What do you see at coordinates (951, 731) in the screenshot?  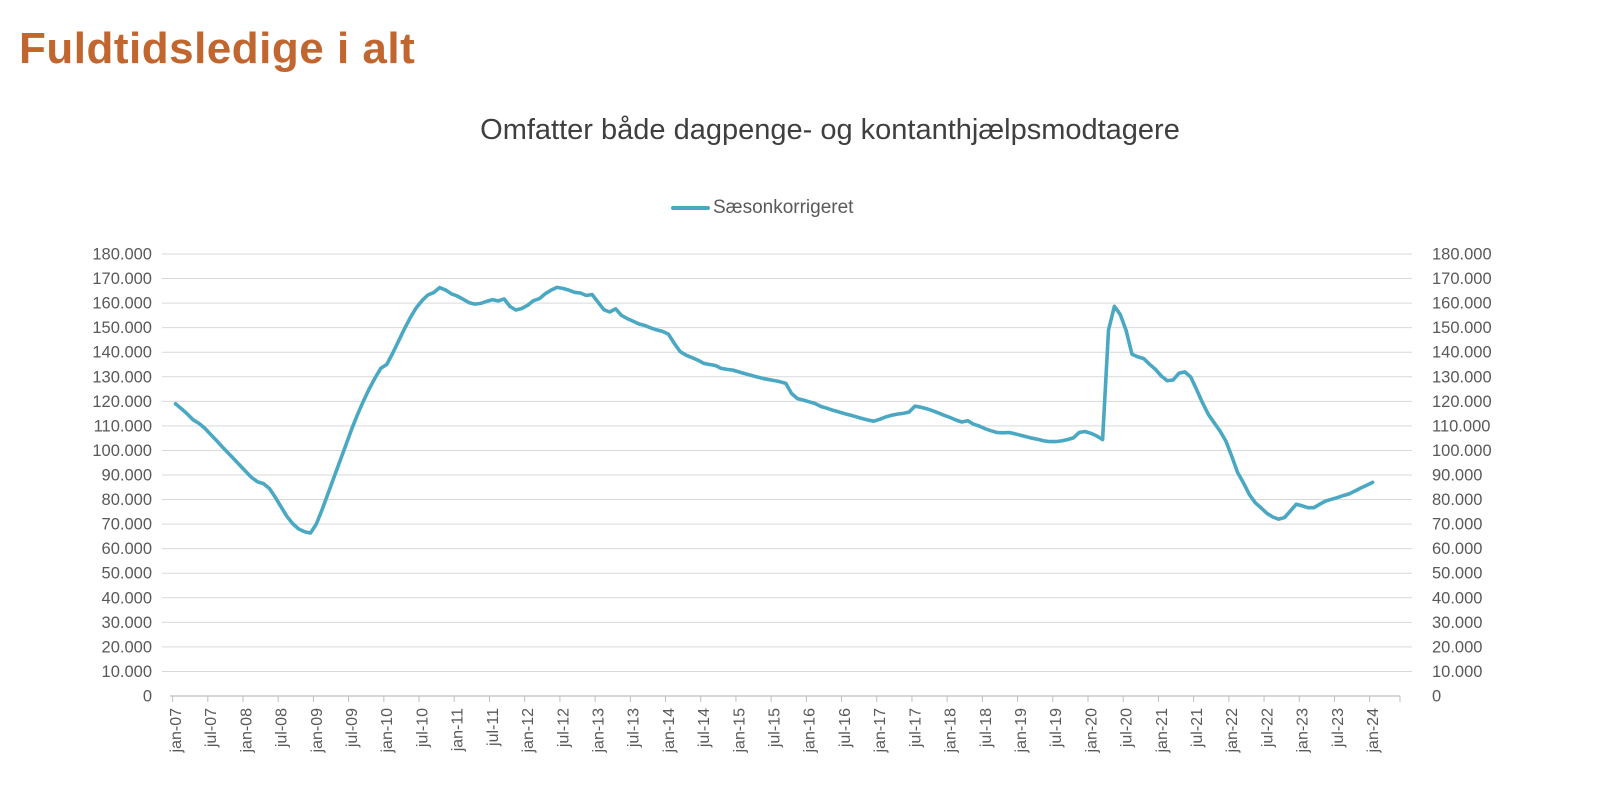 I see `x-axis-label: jan-18` at bounding box center [951, 731].